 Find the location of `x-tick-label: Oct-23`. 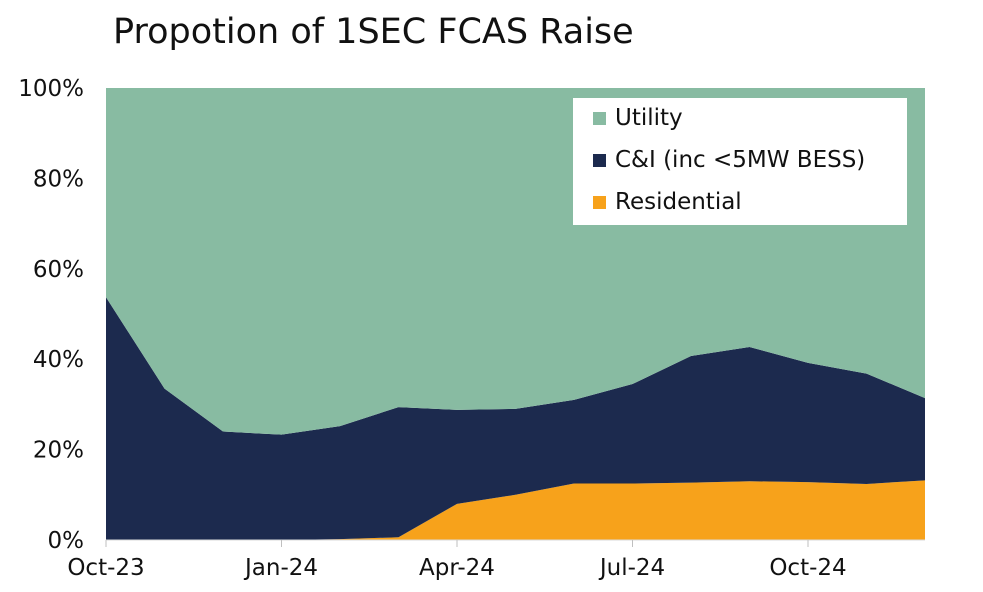

x-tick-label: Oct-23 is located at coordinates (105, 568).